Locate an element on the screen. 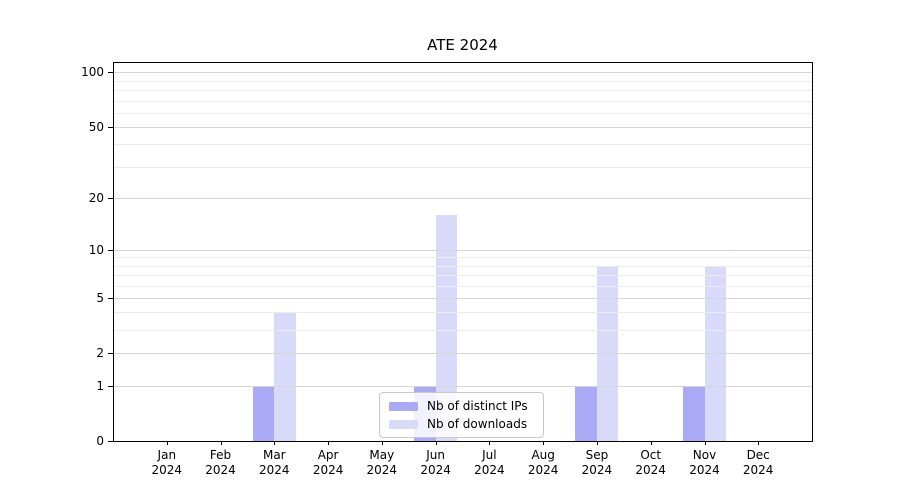 This screenshot has height=500, width=900. y-tick-label: 1 is located at coordinates (100, 385).